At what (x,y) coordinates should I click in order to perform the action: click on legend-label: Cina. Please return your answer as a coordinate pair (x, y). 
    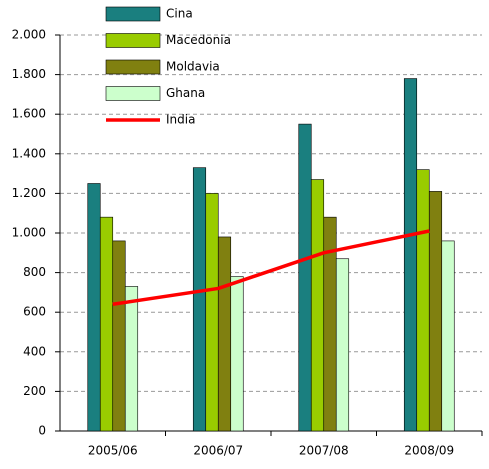
    Looking at the image, I should click on (179, 14).